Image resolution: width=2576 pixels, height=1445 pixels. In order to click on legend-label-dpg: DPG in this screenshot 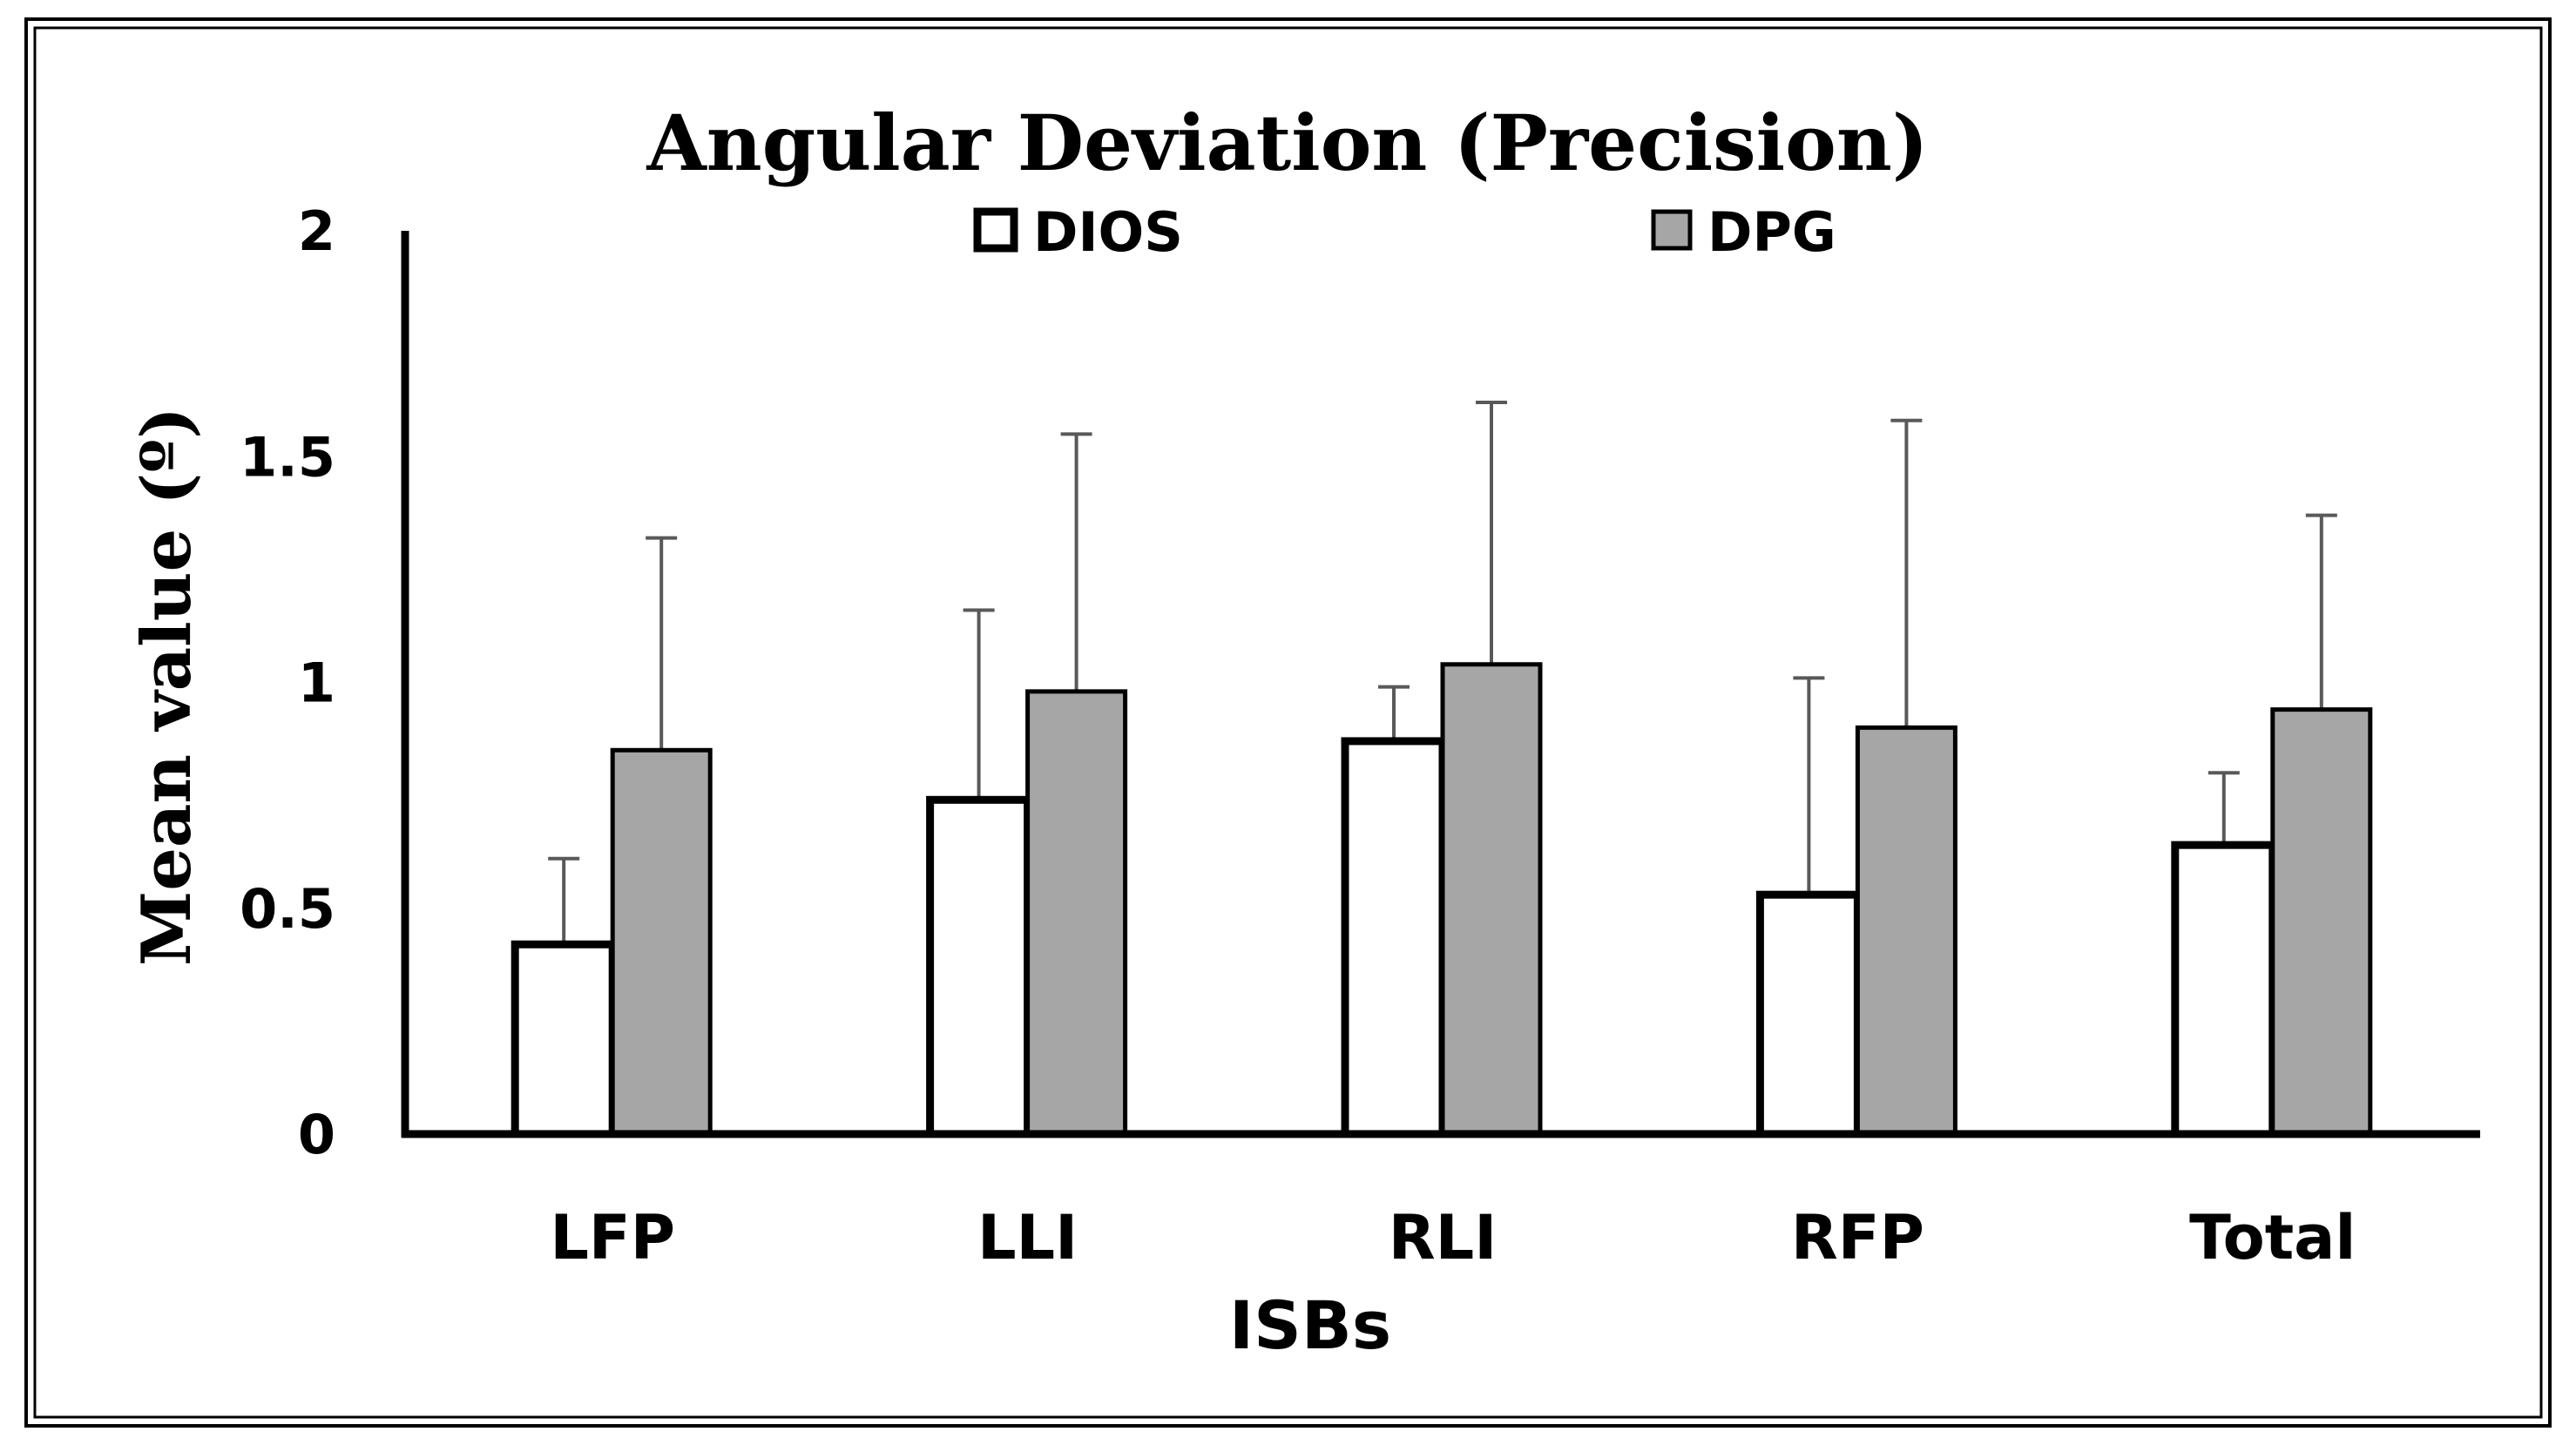, I will do `click(1771, 232)`.